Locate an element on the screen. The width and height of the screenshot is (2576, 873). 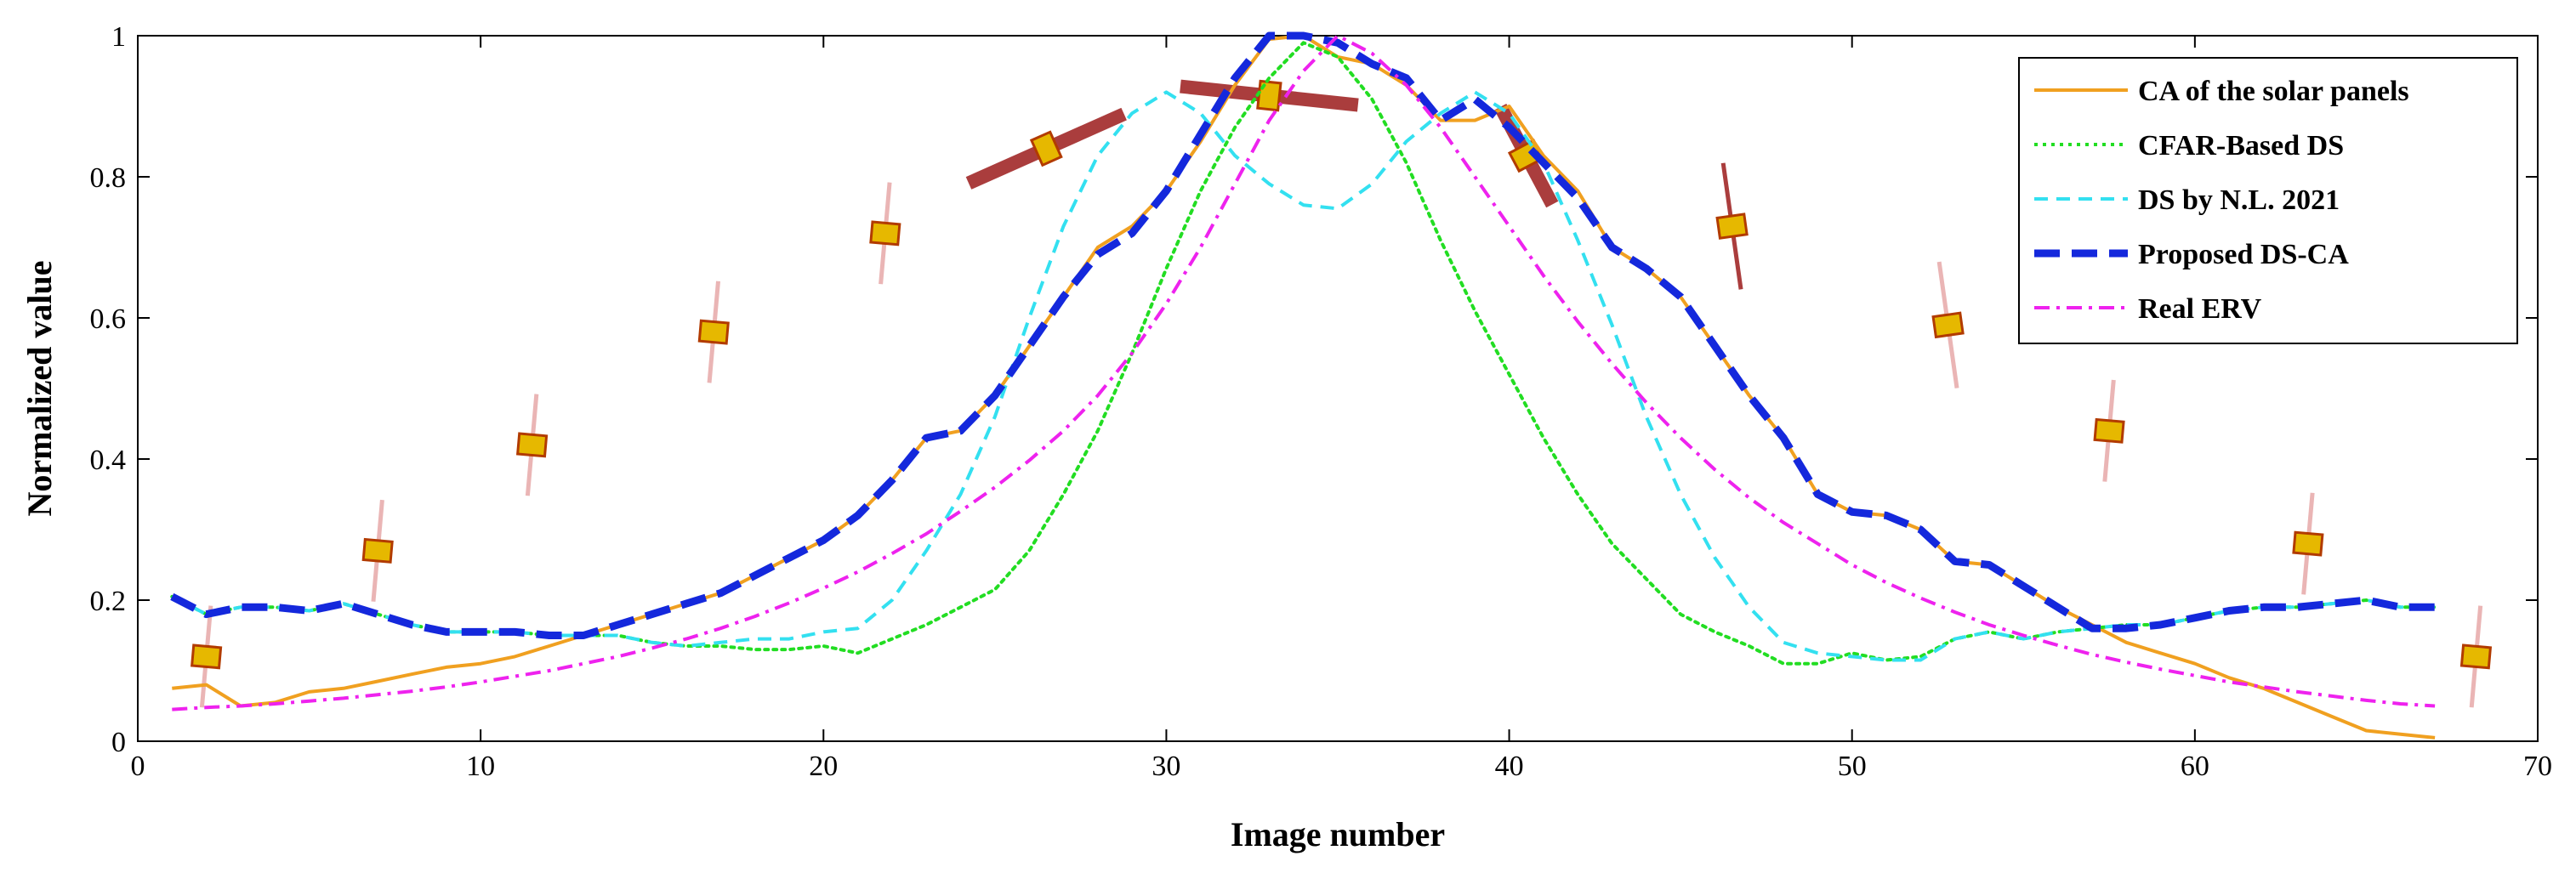
x-tick-label: 70 is located at coordinates (2537, 767).